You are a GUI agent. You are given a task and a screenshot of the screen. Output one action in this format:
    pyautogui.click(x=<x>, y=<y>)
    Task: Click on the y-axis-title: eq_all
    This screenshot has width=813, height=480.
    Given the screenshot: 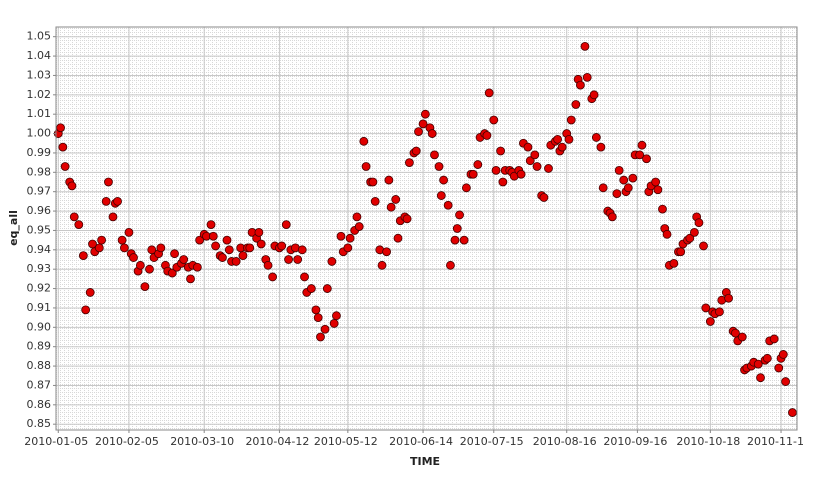 What is the action you would take?
    pyautogui.click(x=13, y=228)
    